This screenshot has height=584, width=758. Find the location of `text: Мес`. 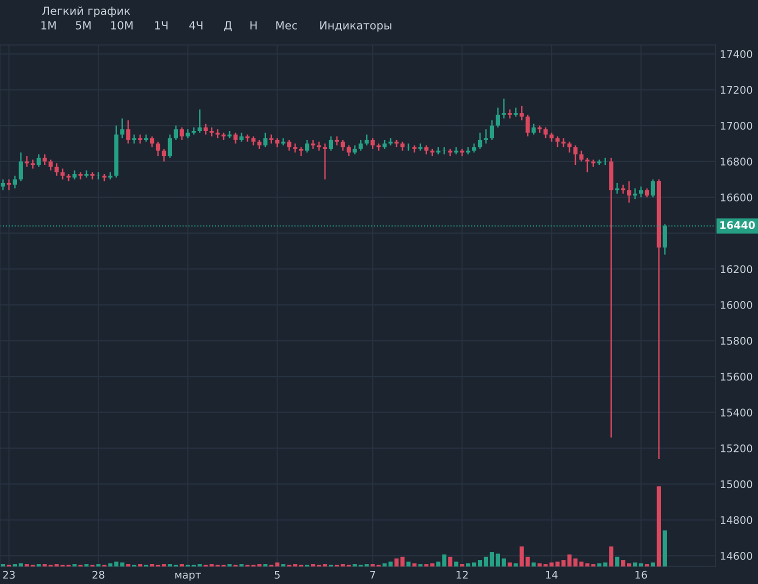

text: Мес is located at coordinates (286, 25).